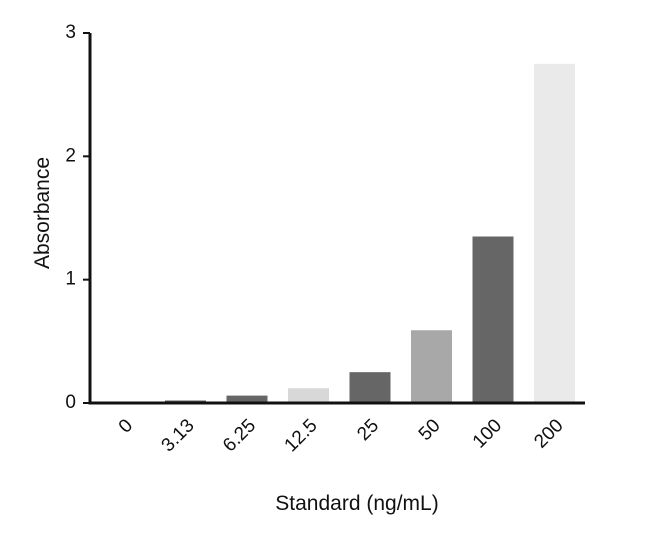 Image resolution: width=653 pixels, height=557 pixels. What do you see at coordinates (487, 433) in the screenshot?
I see `x-tick-label: 100` at bounding box center [487, 433].